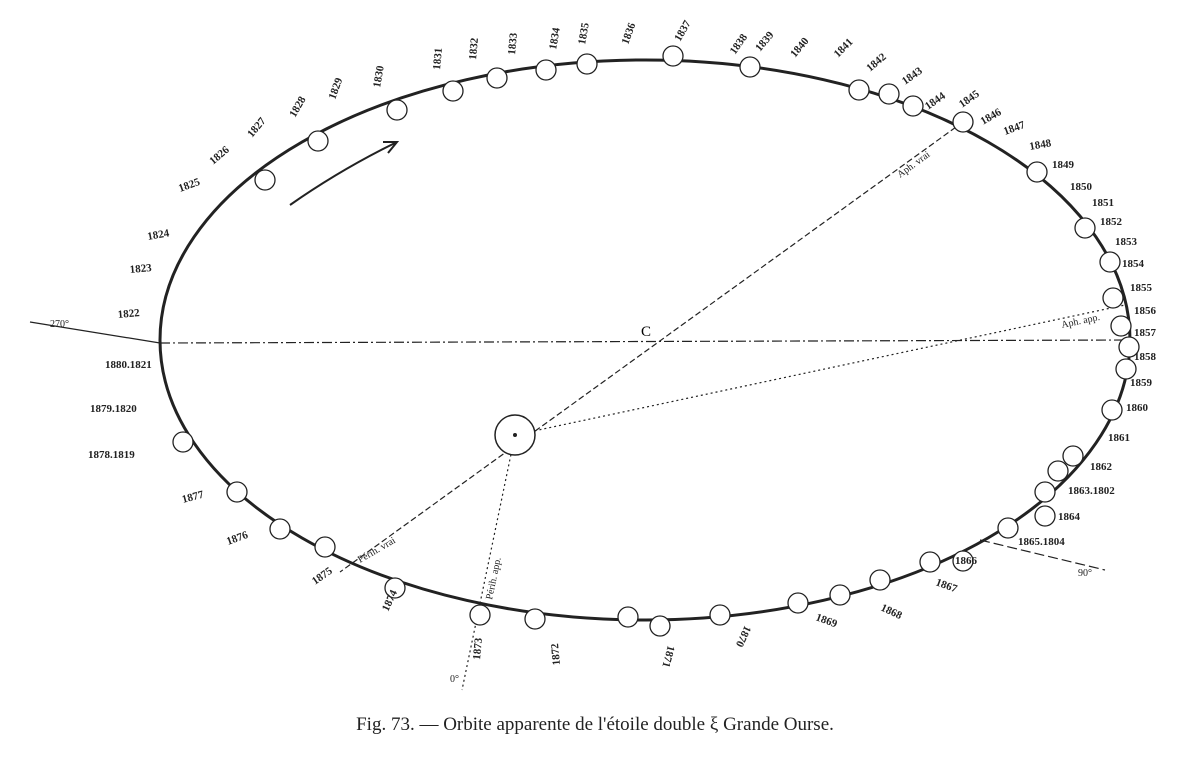 The height and width of the screenshot is (769, 1200). What do you see at coordinates (1119, 438) in the screenshot?
I see `year-label: 1861` at bounding box center [1119, 438].